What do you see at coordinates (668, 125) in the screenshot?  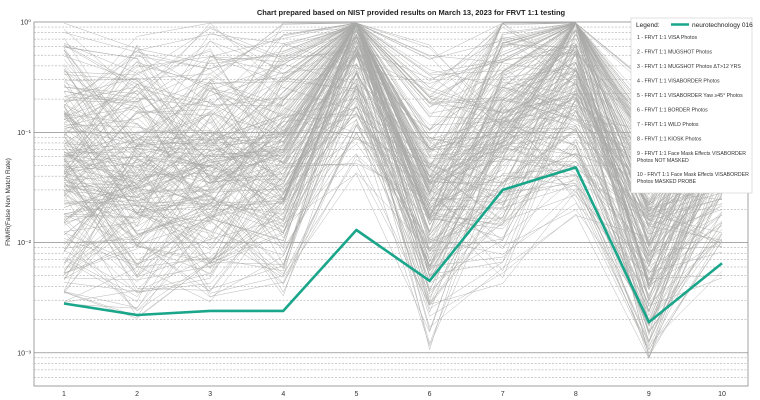 I see `legend-entry: 7 - FRVT 1:1 WILD Photos` at bounding box center [668, 125].